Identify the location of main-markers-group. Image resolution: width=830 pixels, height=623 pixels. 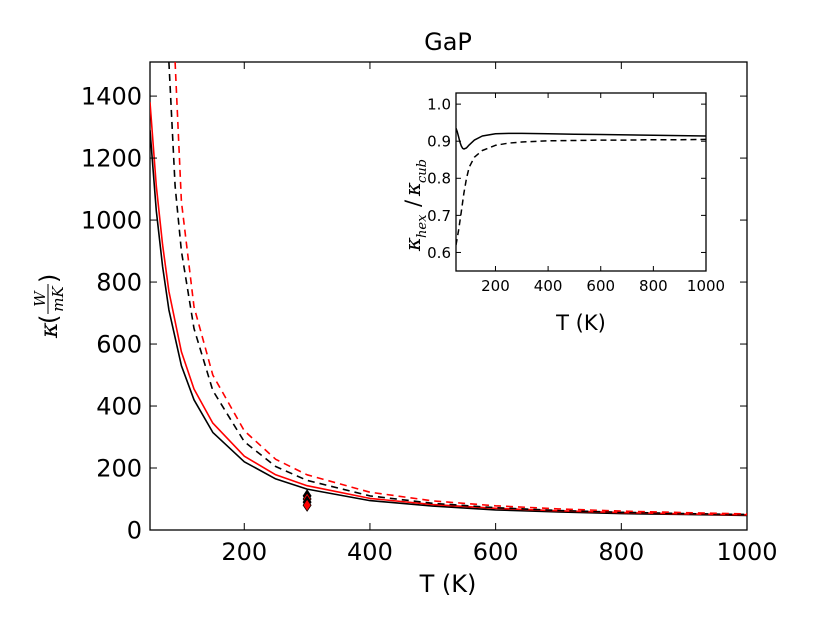
(307, 500).